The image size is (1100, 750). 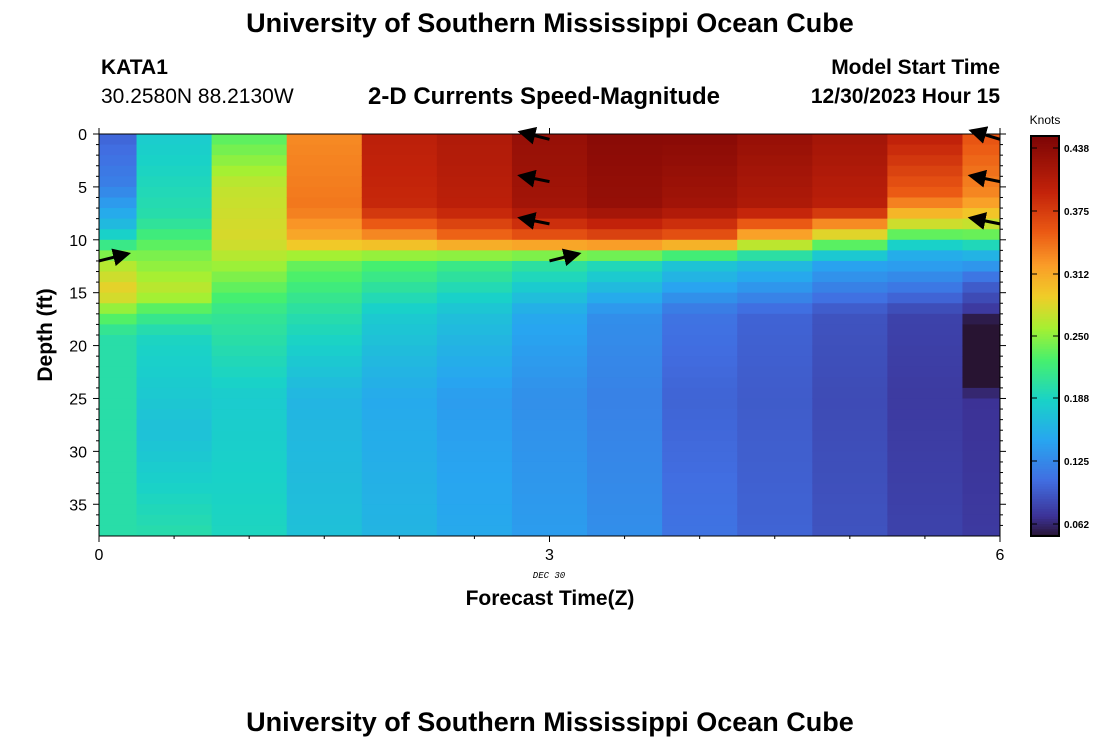 I want to click on colorbar-tick-label: 0.375, so click(x=1076, y=212).